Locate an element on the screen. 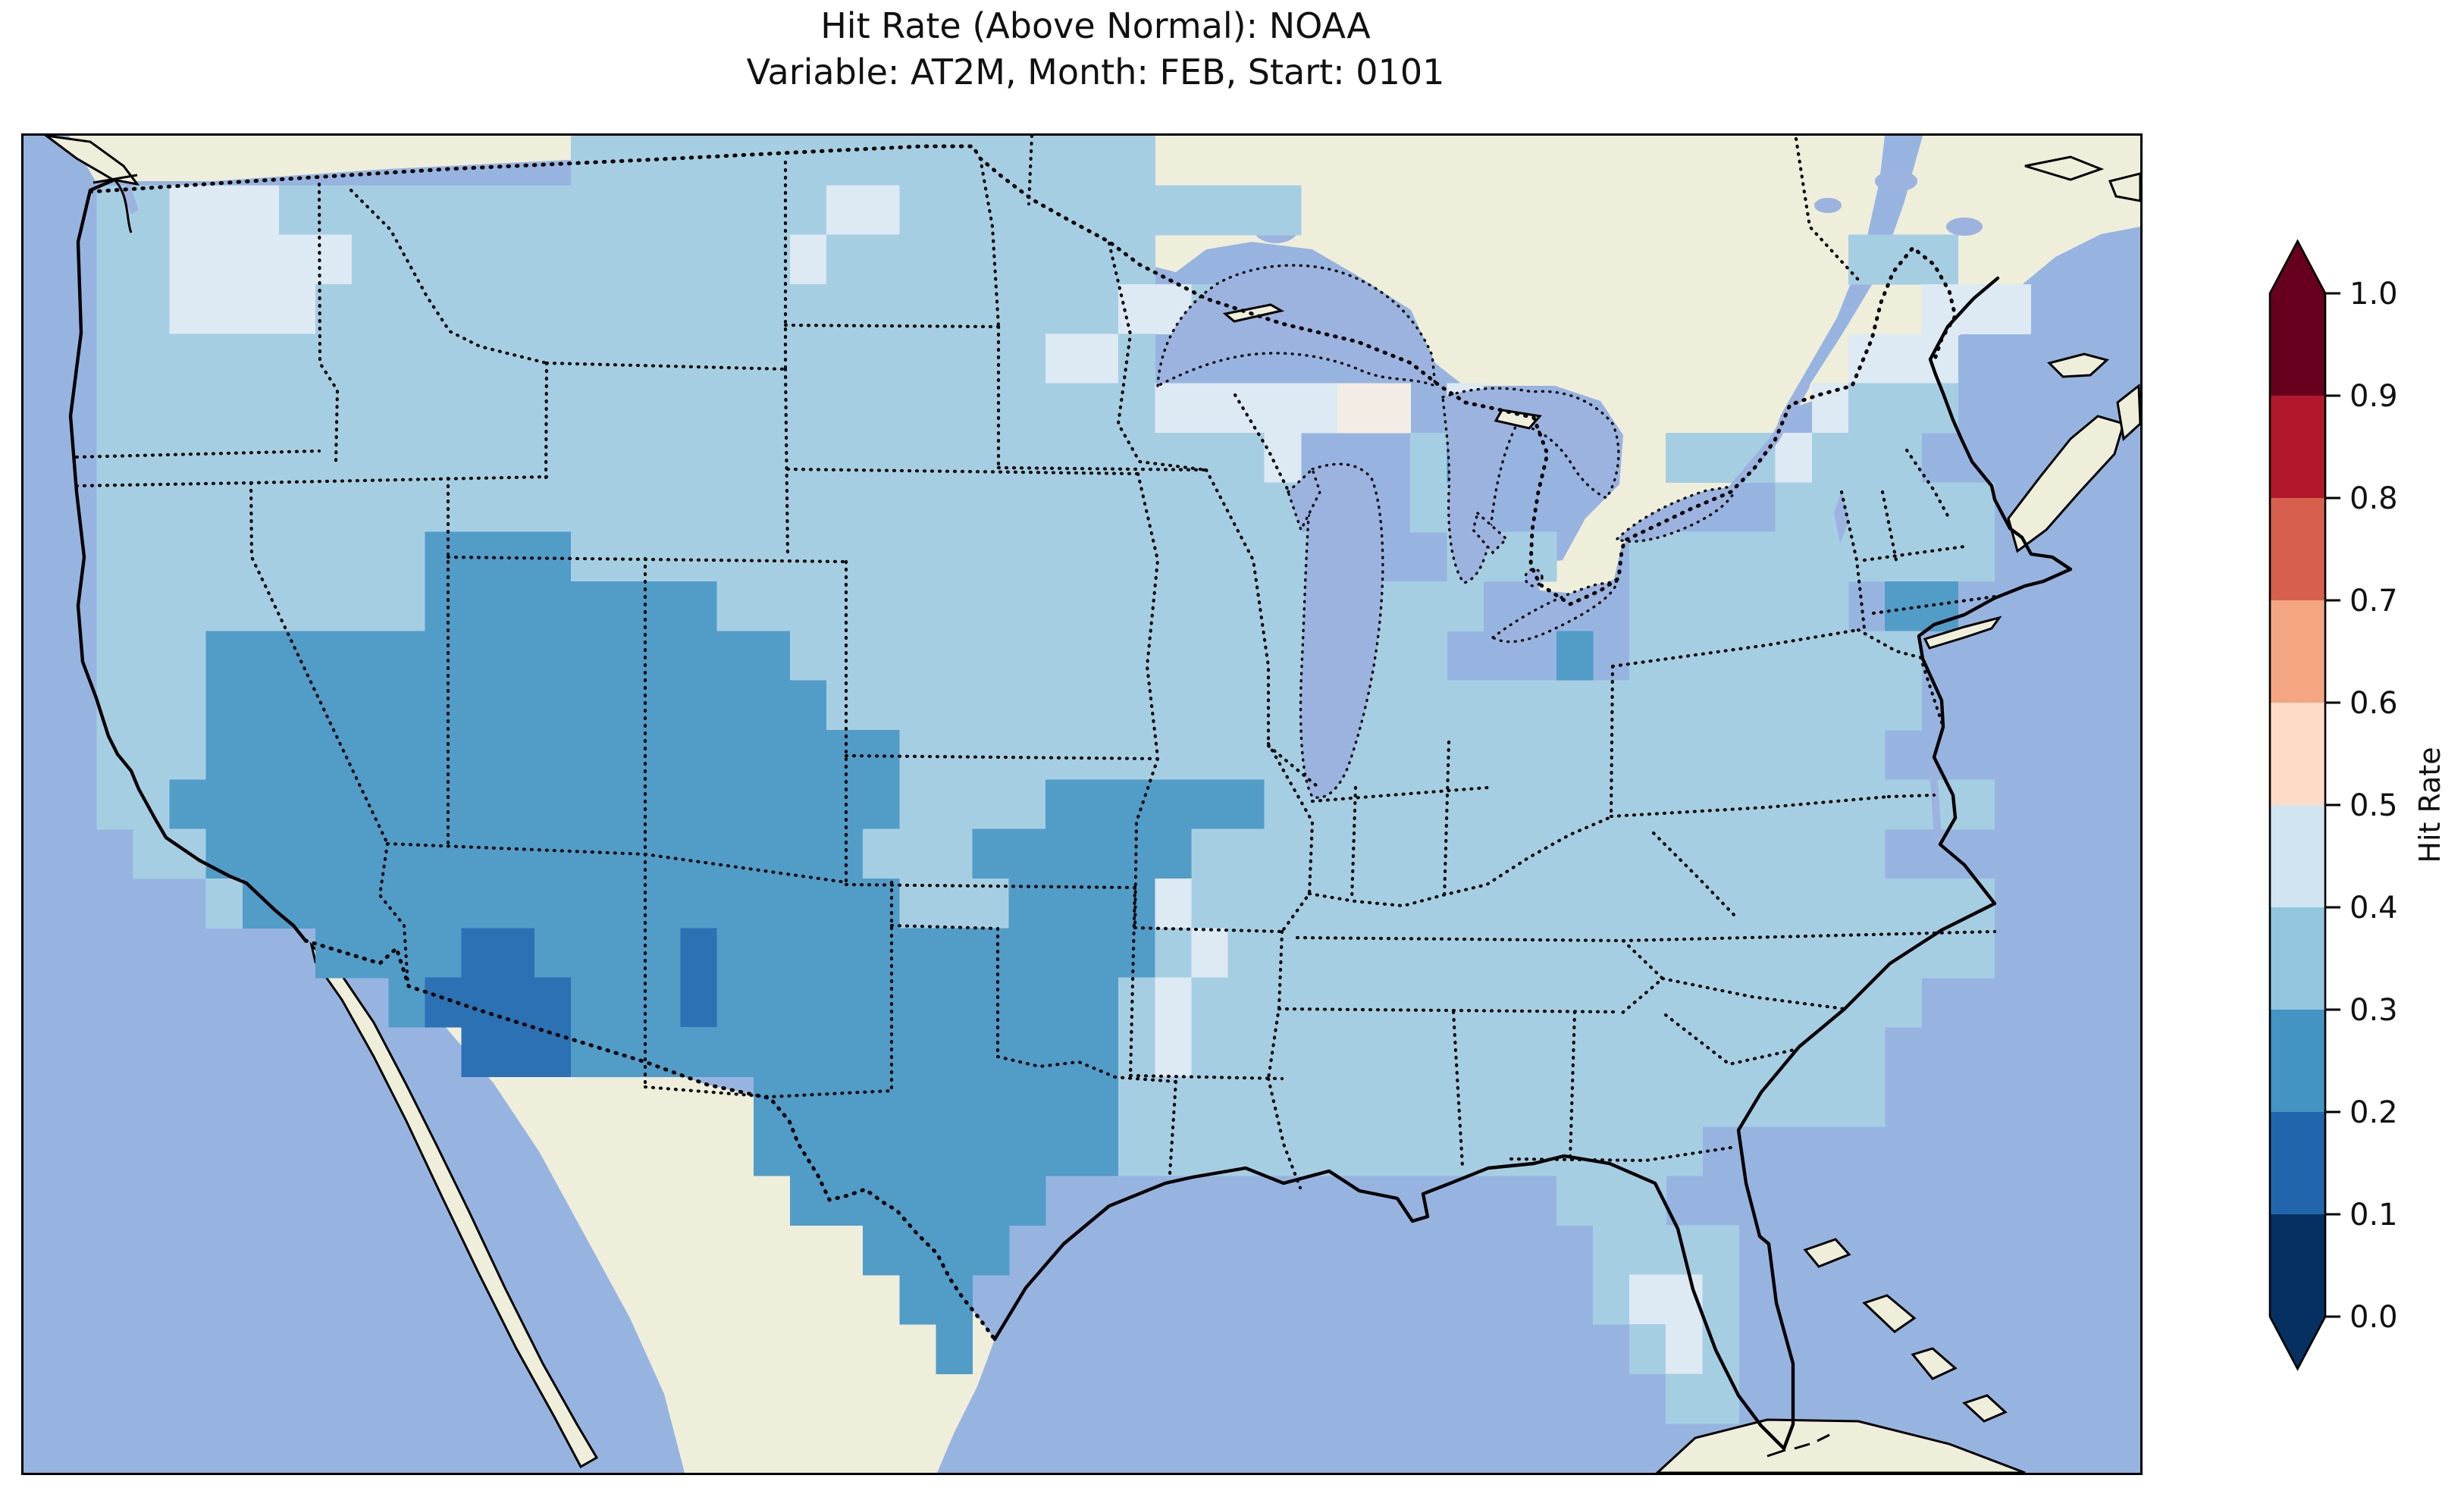 Image resolution: width=2464 pixels, height=1494 pixels. colorbar-tick-label: 0.1 is located at coordinates (2374, 1215).